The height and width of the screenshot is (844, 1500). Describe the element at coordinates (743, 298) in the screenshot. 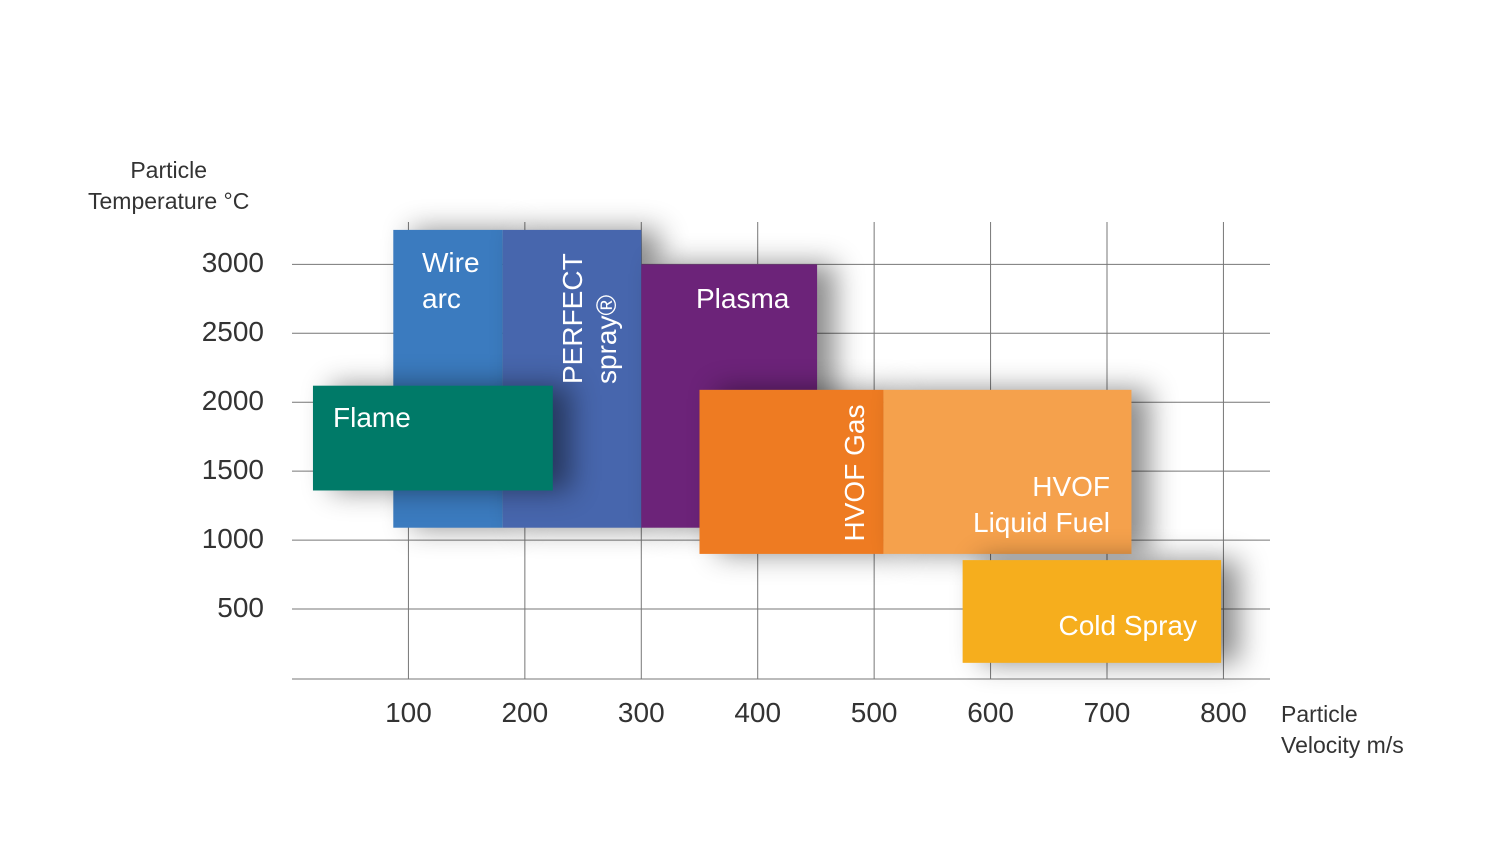

I see `box-label: Plasma` at that location.